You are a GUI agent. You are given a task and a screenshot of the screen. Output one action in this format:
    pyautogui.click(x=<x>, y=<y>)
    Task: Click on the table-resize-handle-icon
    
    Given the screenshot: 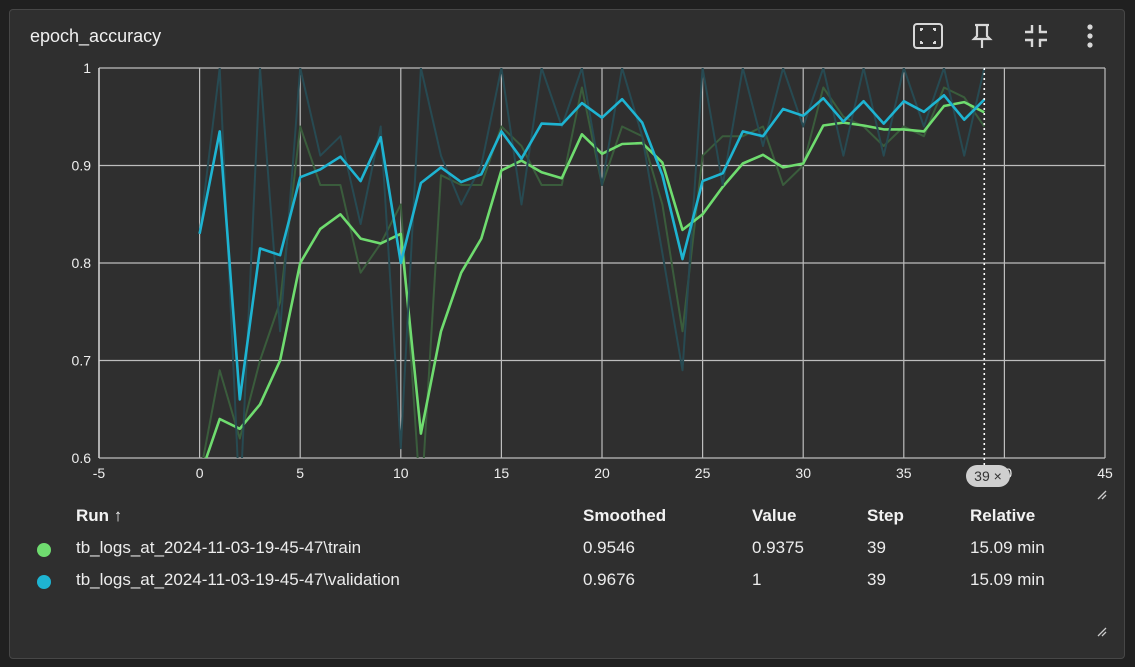 What is the action you would take?
    pyautogui.click(x=1102, y=632)
    